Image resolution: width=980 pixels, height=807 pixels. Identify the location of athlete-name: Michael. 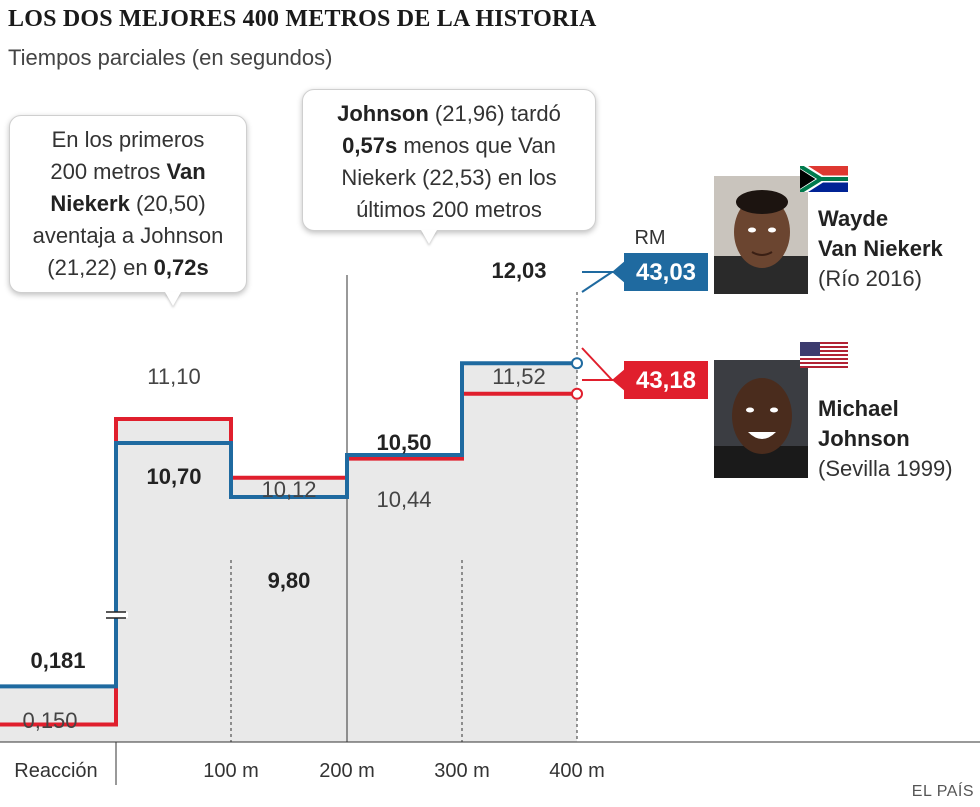
(858, 408).